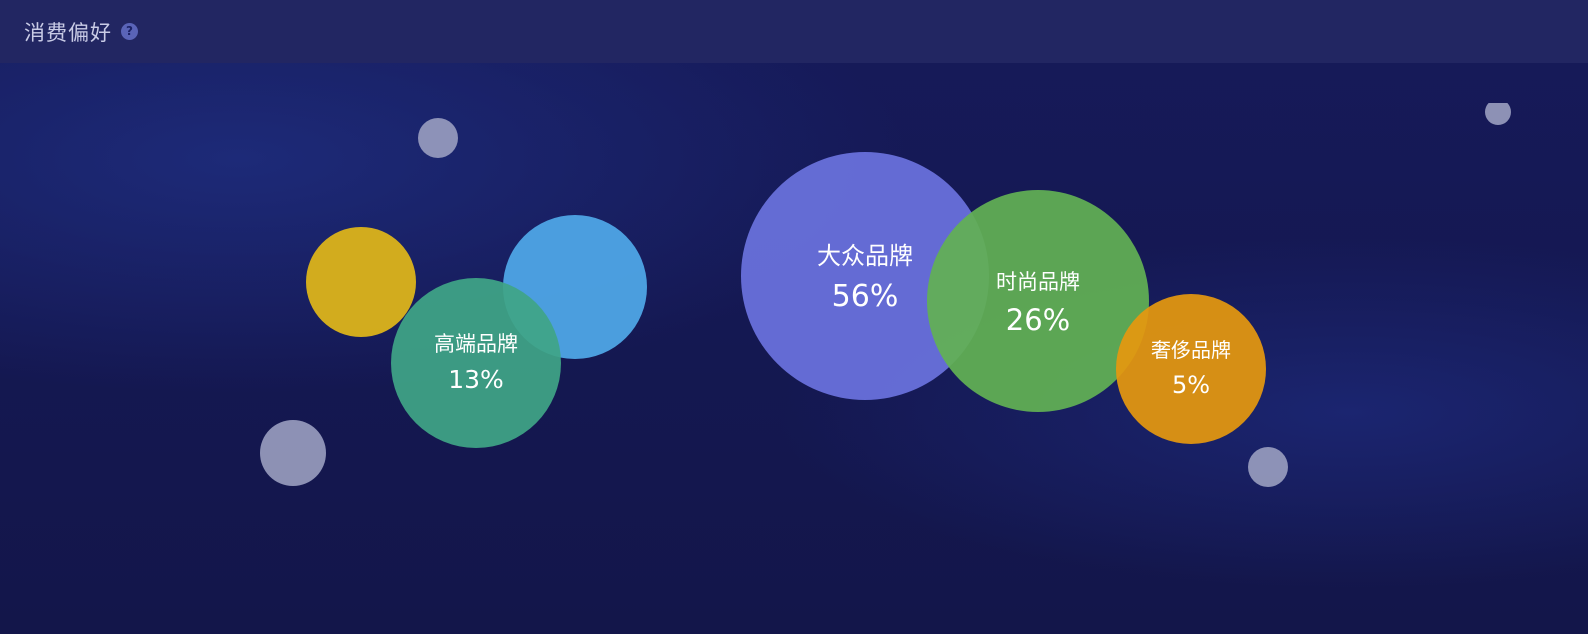 This screenshot has width=1588, height=634. What do you see at coordinates (1191, 385) in the screenshot?
I see `bubble-value: 5%` at bounding box center [1191, 385].